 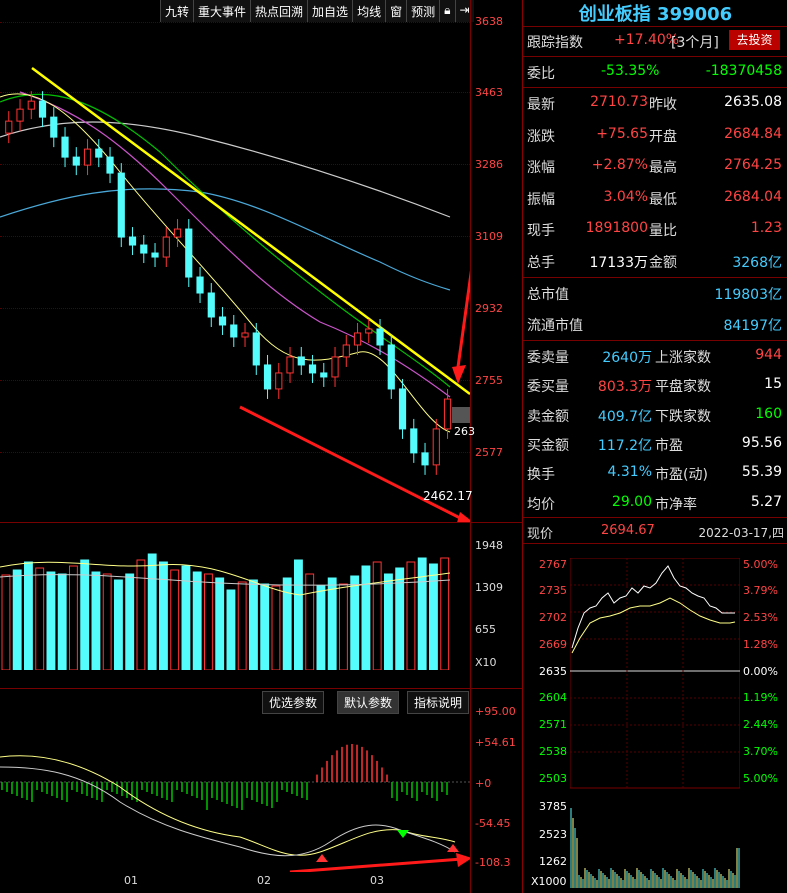 I want to click on intraday-volume-tick: 3785, so click(x=553, y=806).